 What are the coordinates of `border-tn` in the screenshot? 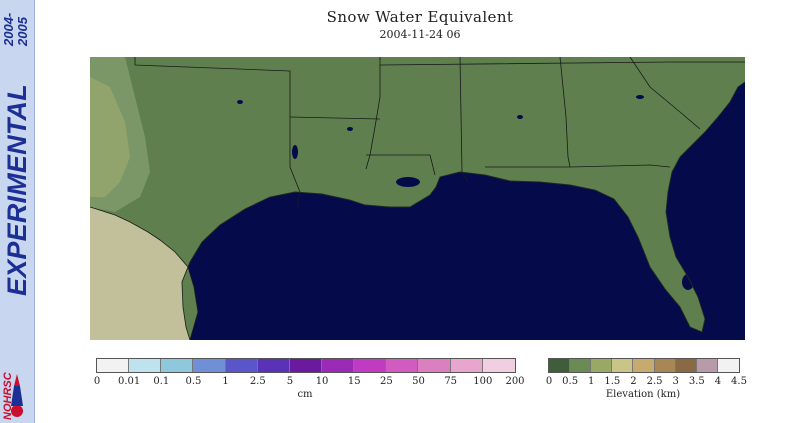 It's located at (562, 63).